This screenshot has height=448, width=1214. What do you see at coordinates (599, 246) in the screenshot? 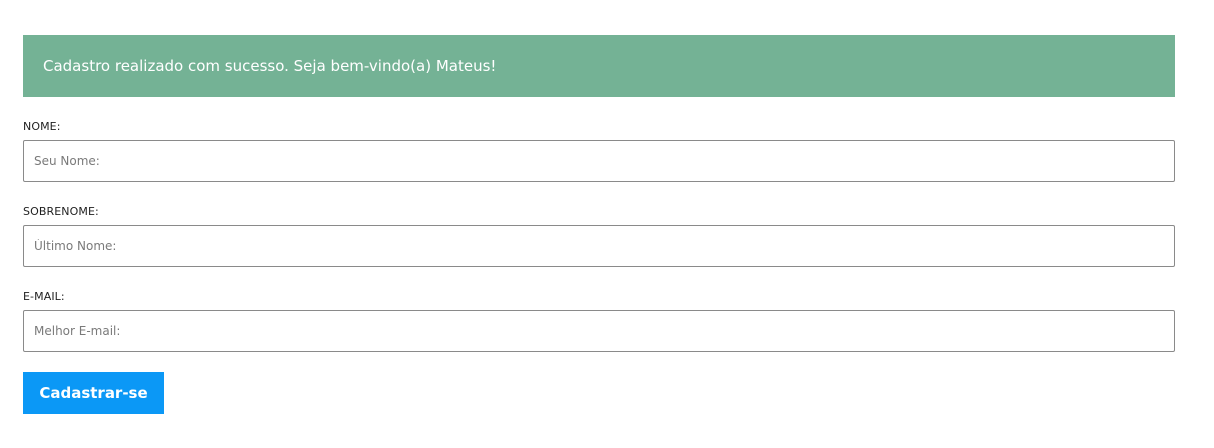
I see `last-name-input` at bounding box center [599, 246].